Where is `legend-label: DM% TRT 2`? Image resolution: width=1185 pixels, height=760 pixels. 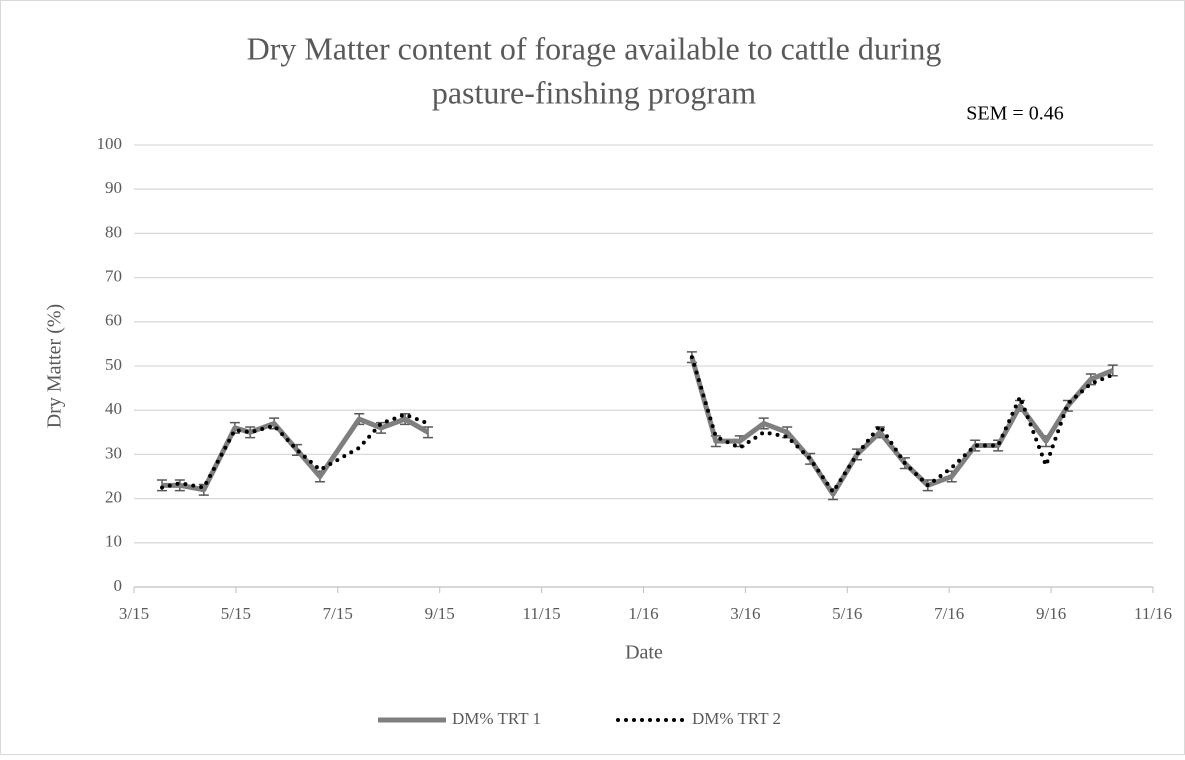 legend-label: DM% TRT 2 is located at coordinates (736, 718).